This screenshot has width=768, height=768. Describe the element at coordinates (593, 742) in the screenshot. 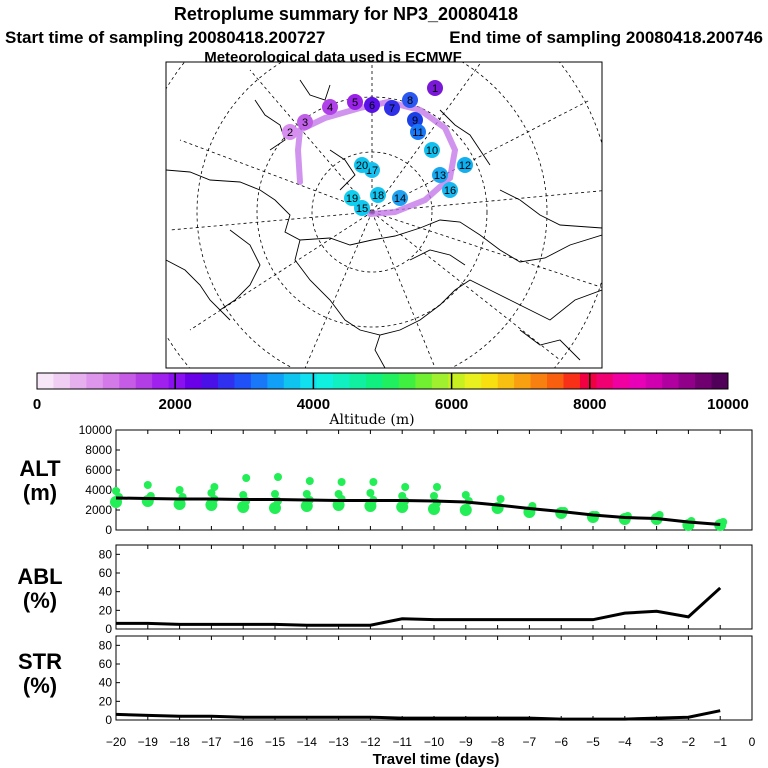

I see `x-tick-label: −5` at that location.